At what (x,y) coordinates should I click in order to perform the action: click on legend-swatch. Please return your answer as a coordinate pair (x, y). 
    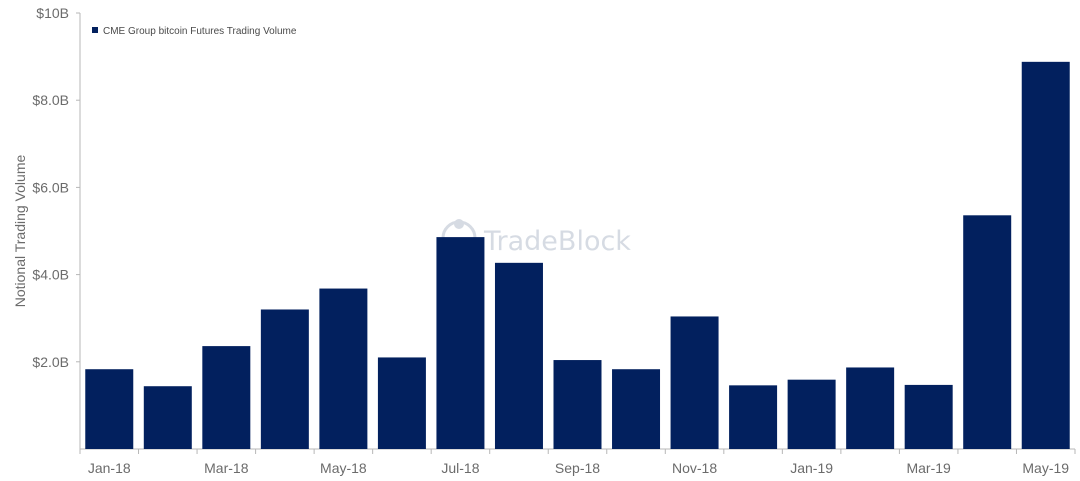
    Looking at the image, I should click on (95, 30).